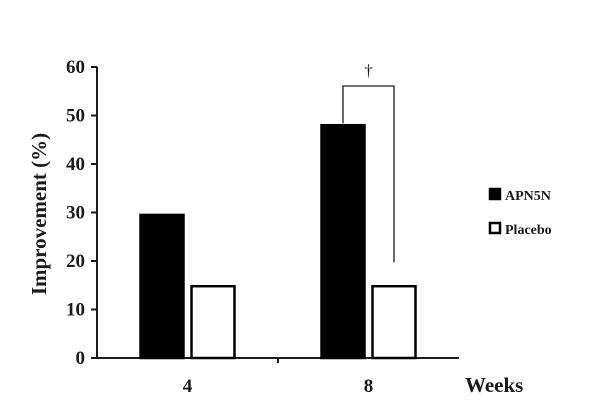 The image size is (591, 408). I want to click on y-axis-ticks: 0 10 20 30 40 50 60, so click(81, 213).